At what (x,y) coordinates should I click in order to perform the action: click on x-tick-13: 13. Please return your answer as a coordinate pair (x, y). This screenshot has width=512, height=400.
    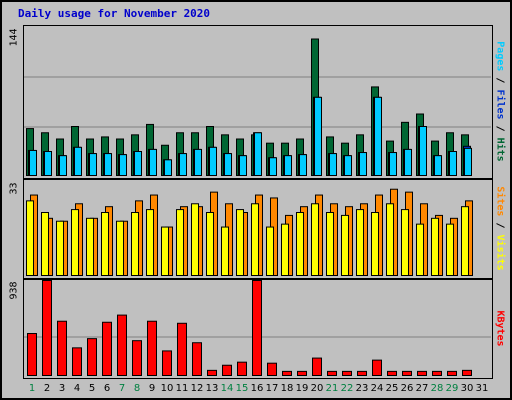
    Looking at the image, I should click on (212, 388).